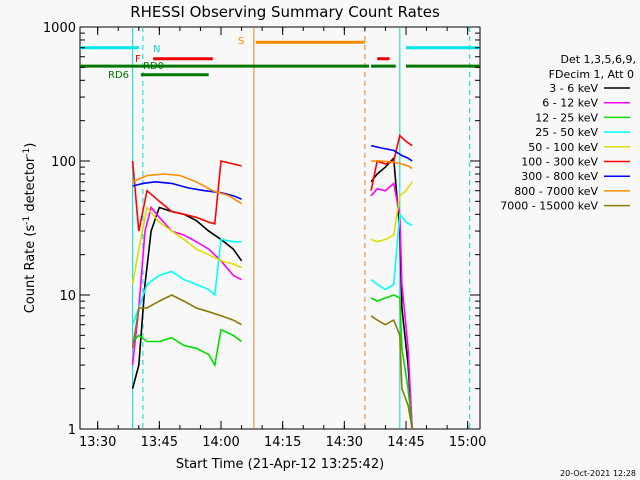 Image resolution: width=640 pixels, height=480 pixels. I want to click on y-tick-label-1: 10, so click(67, 296).